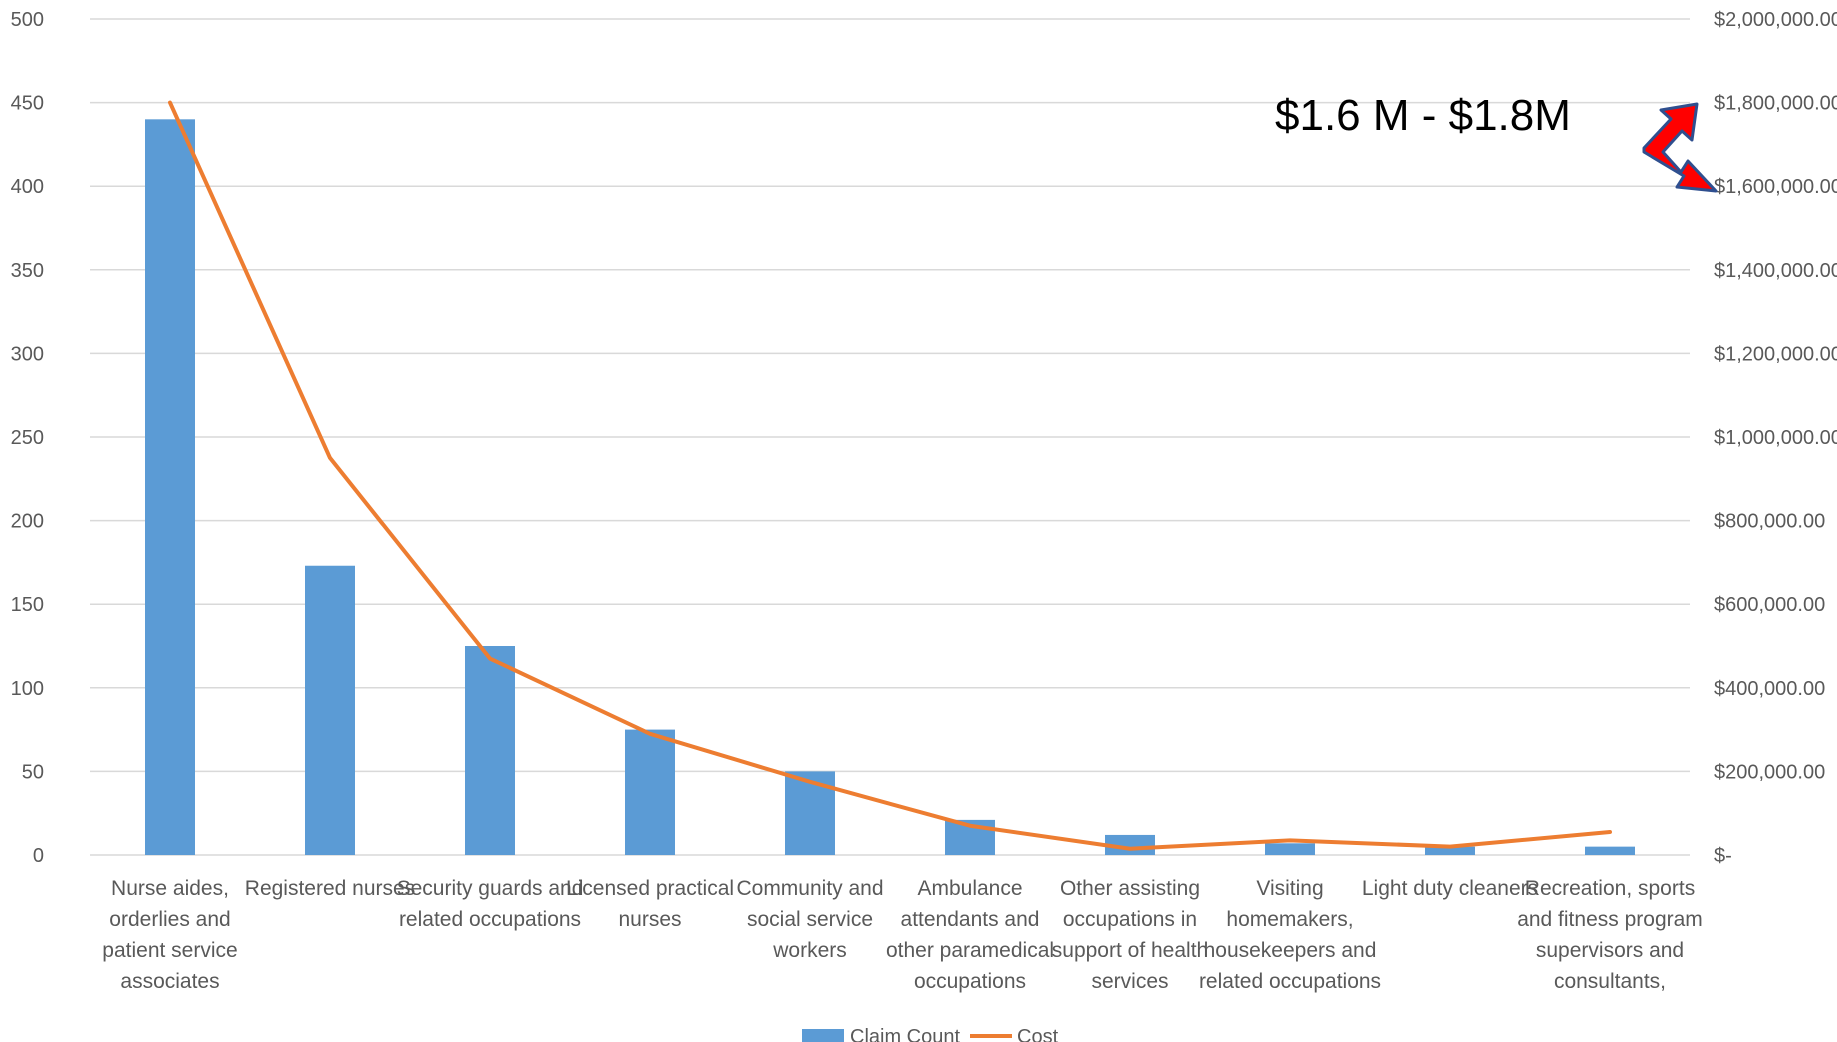 The image size is (1837, 1042). What do you see at coordinates (27, 271) in the screenshot?
I see `left-axis-tick-label: 350` at bounding box center [27, 271].